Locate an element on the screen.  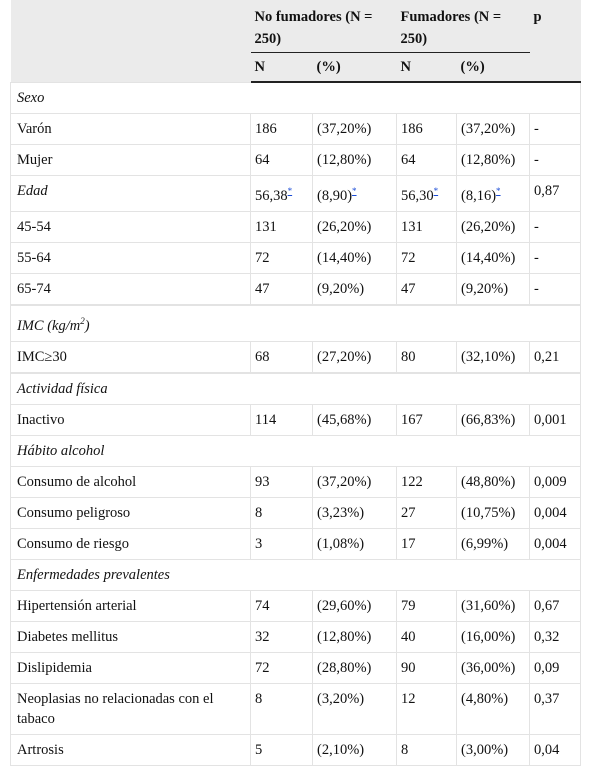
n-smokers: 80 is located at coordinates (426, 356).